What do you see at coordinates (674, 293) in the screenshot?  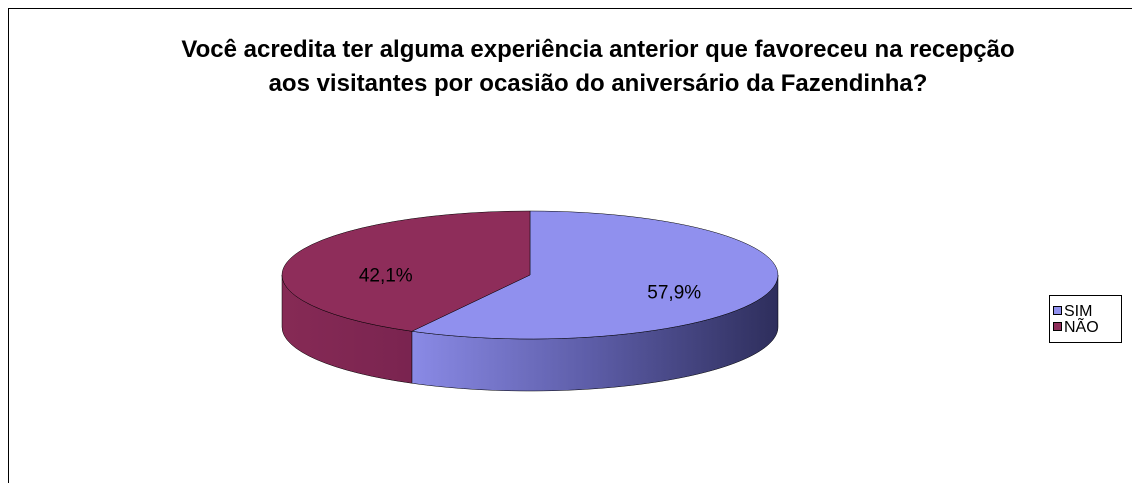 I see `data-label: 57,9%` at bounding box center [674, 293].